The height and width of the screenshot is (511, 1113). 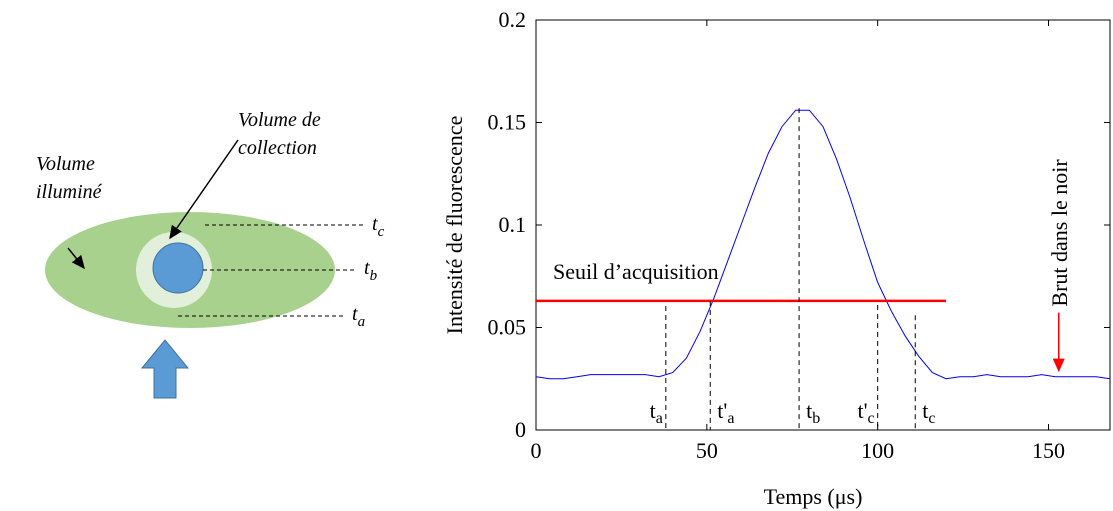 I want to click on marker-sub: b, so click(x=816, y=418).